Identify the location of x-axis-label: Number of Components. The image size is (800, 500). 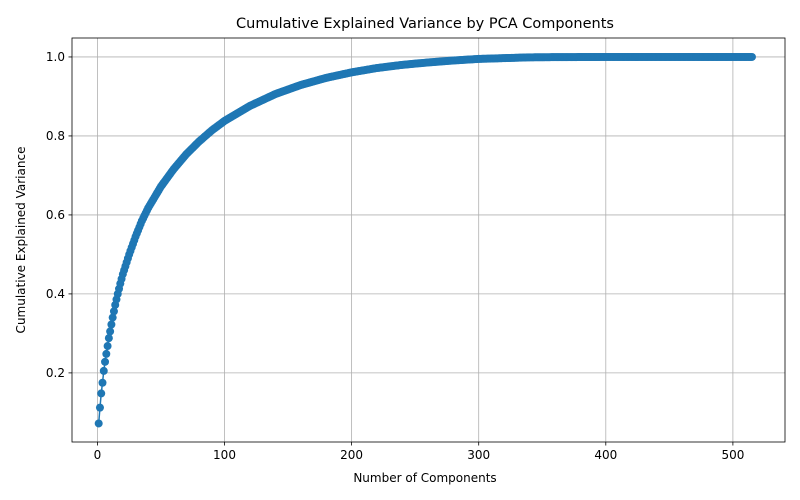
(424, 478).